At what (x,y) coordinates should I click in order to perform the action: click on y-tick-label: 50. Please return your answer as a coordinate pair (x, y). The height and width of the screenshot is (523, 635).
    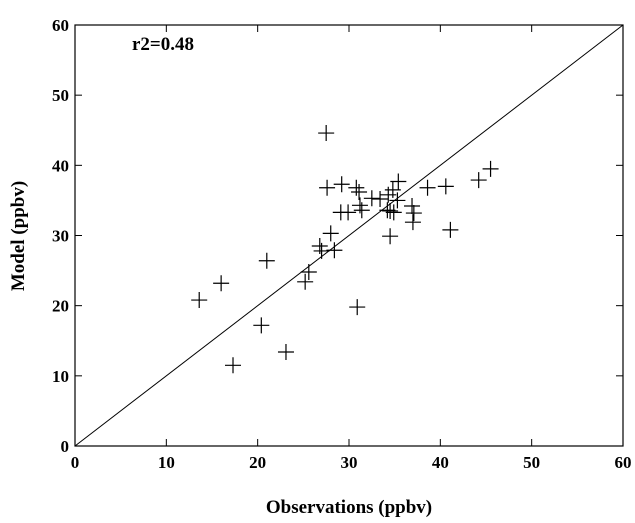
    Looking at the image, I should click on (60, 95).